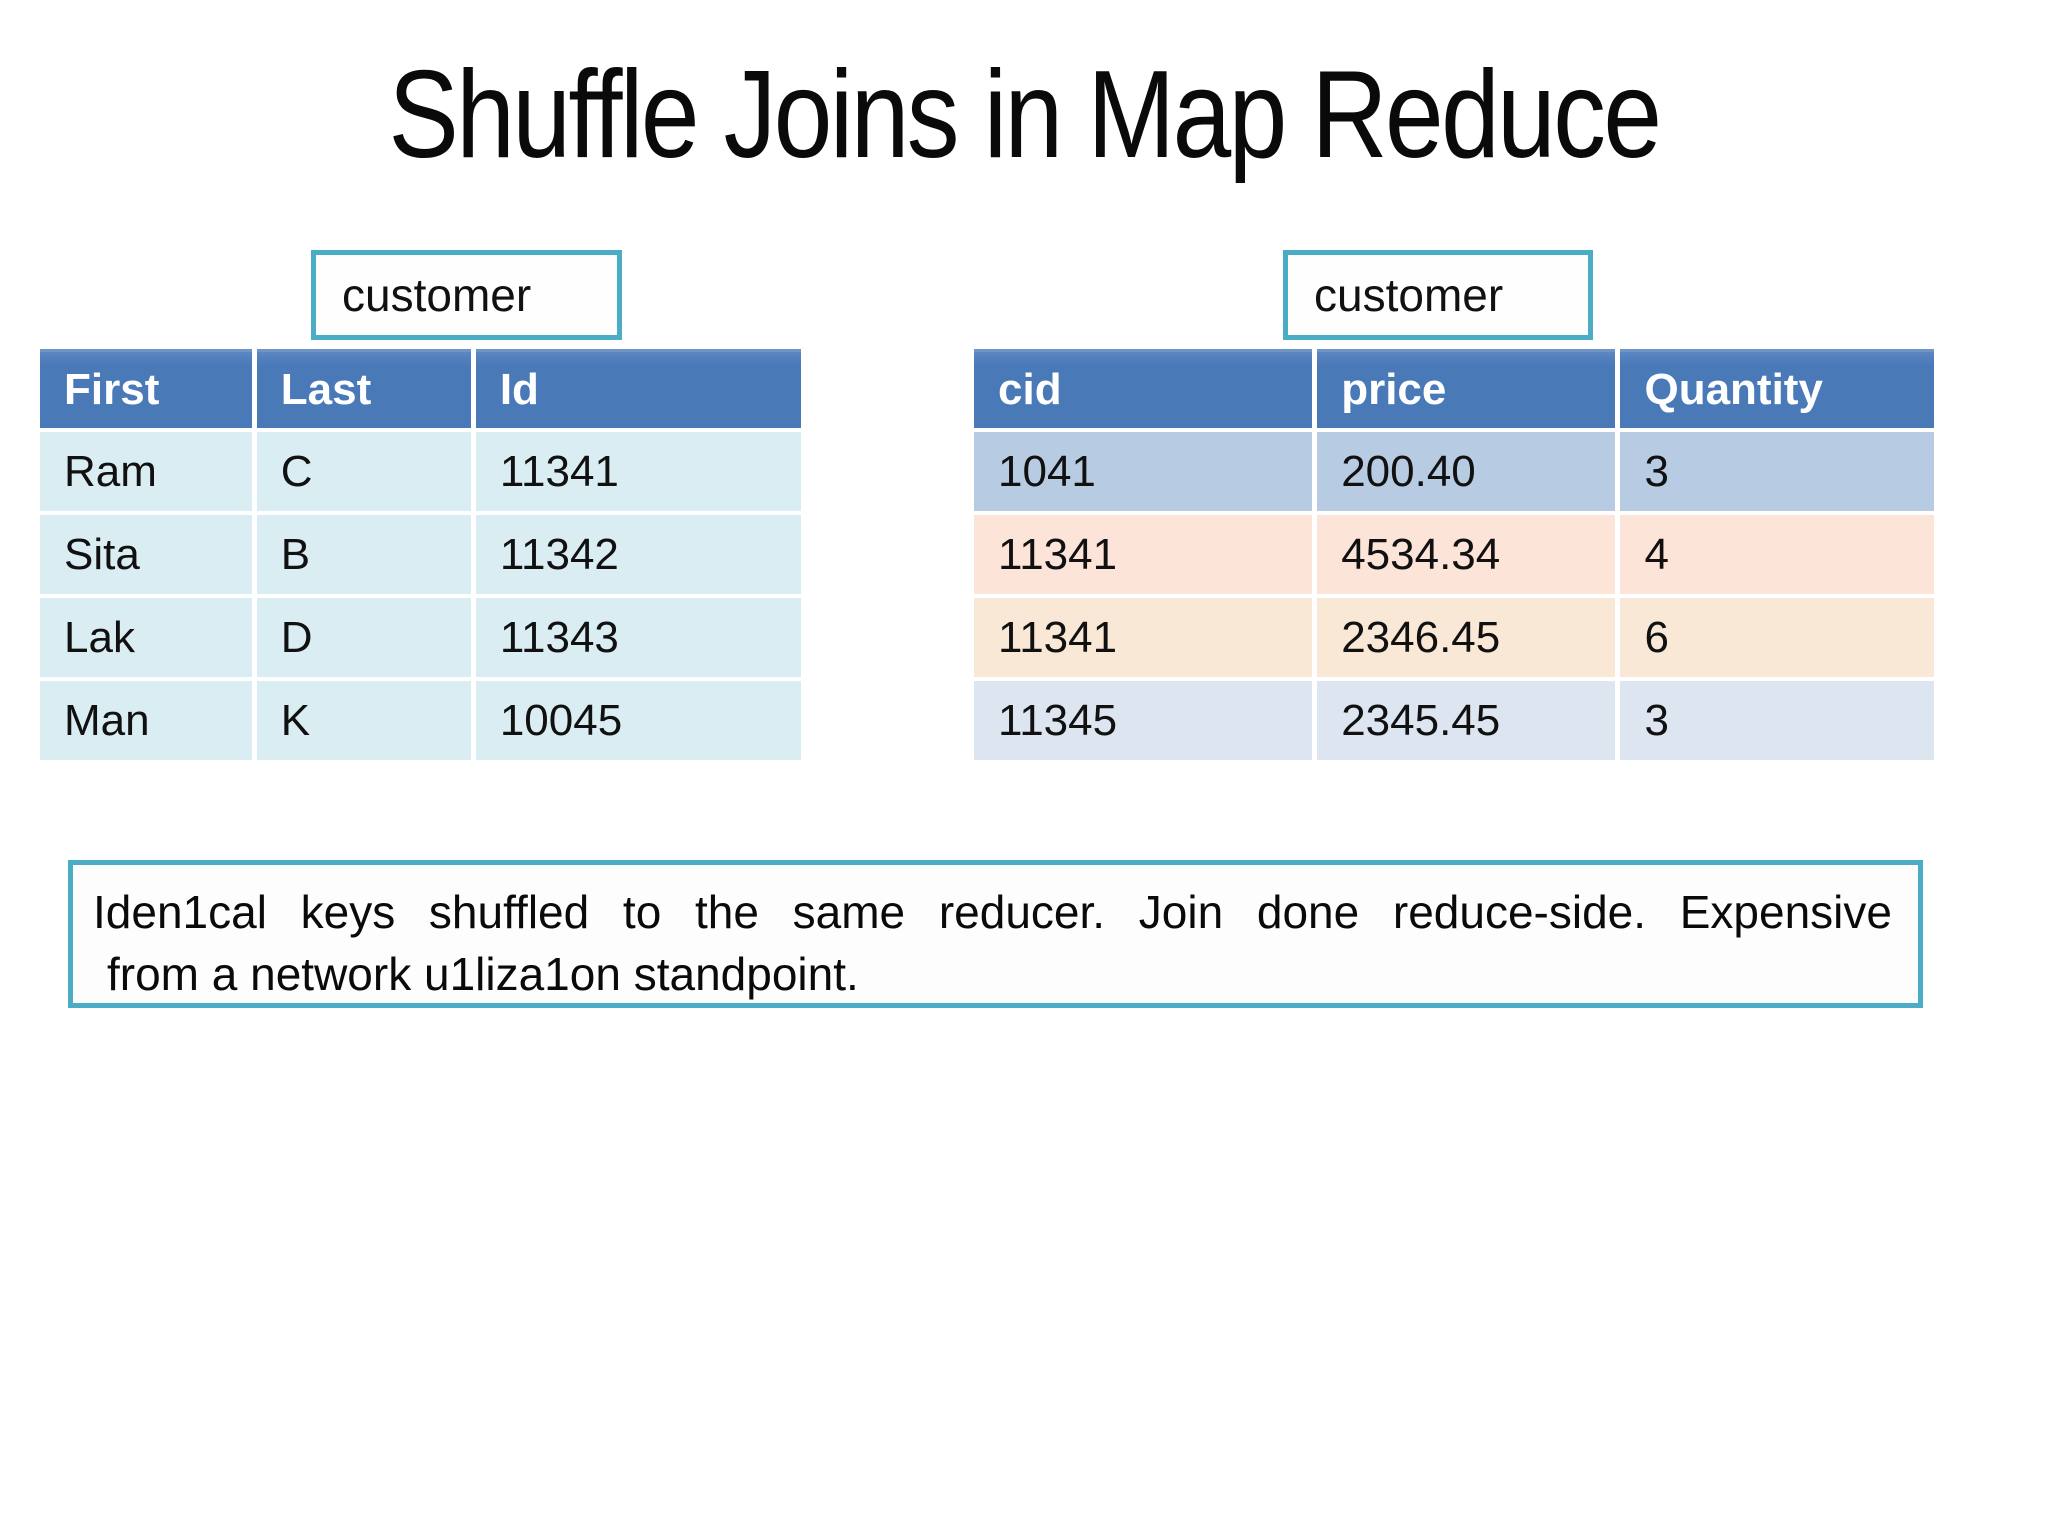 The height and width of the screenshot is (1536, 2048). I want to click on column-header-first: First, so click(146, 388).